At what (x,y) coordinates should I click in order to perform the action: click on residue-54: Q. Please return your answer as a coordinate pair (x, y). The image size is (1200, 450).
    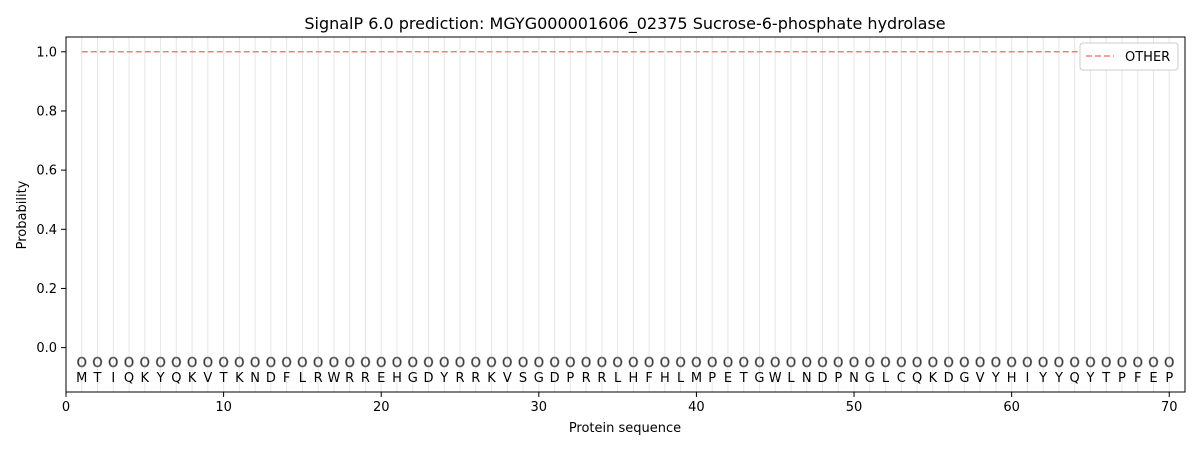
    Looking at the image, I should click on (917, 378).